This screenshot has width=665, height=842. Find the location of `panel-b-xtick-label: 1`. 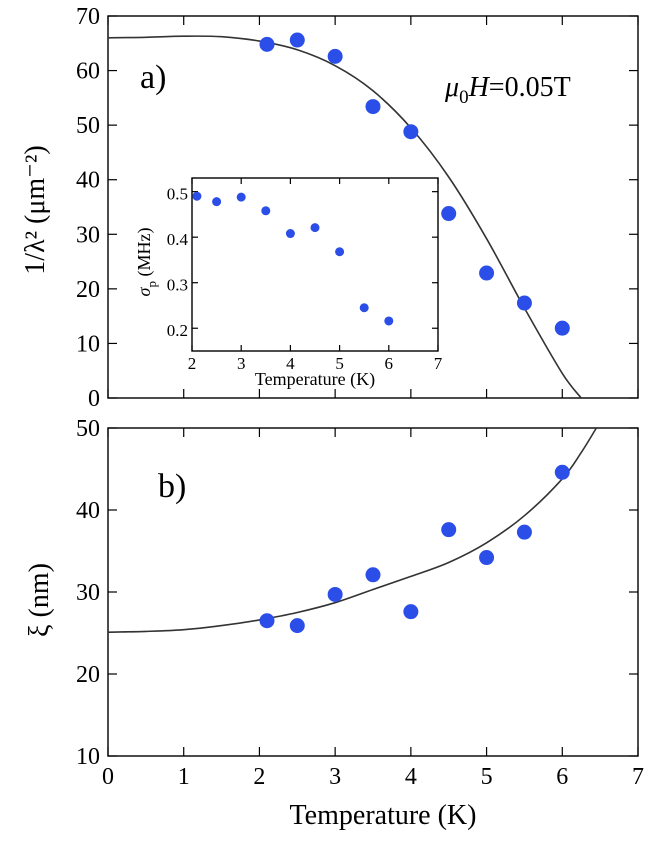

panel-b-xtick-label: 1 is located at coordinates (184, 777).